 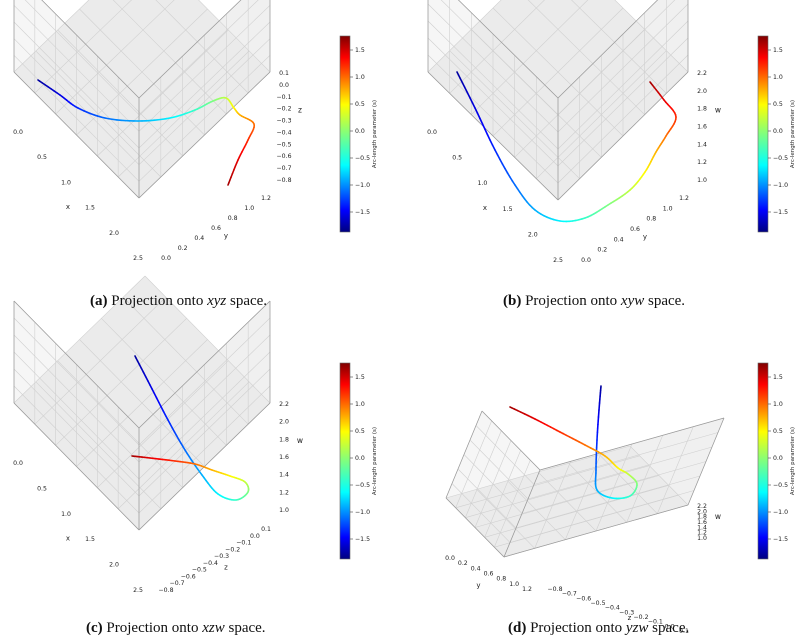 What do you see at coordinates (655, 622) in the screenshot?
I see `tick-label-z-7: −0.1` at bounding box center [655, 622].